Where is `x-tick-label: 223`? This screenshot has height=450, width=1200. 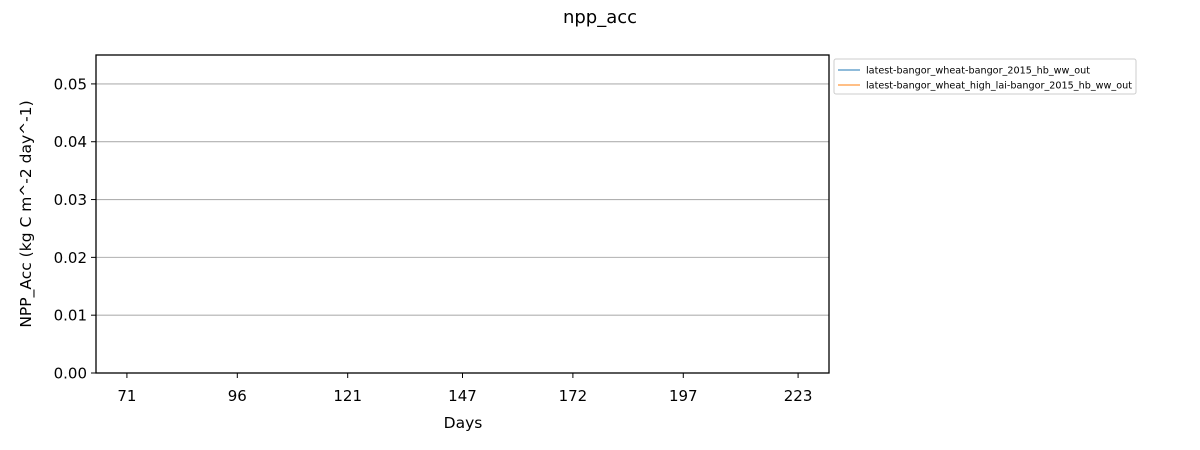
x-tick-label: 223 is located at coordinates (798, 396).